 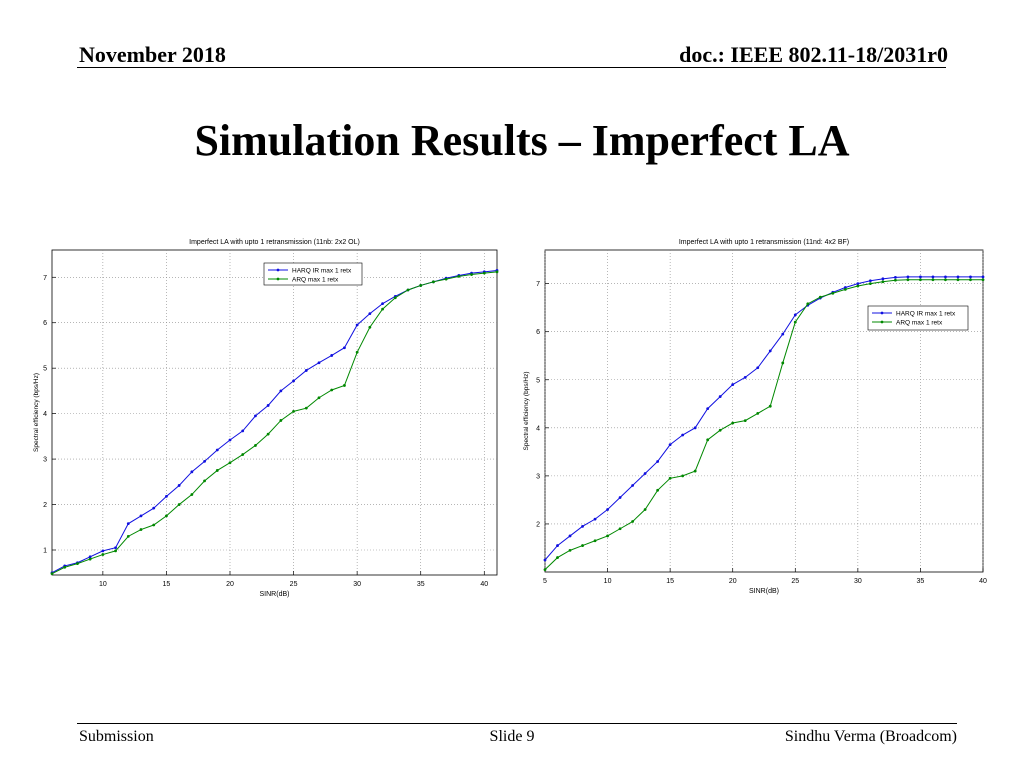 What do you see at coordinates (357, 584) in the screenshot?
I see `x-tick-label: 30` at bounding box center [357, 584].